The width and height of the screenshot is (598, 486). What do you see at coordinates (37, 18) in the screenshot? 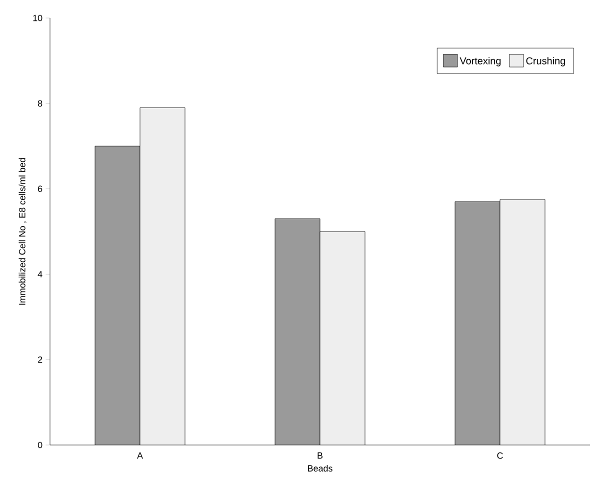
I see `y-tick-label: 10` at bounding box center [37, 18].